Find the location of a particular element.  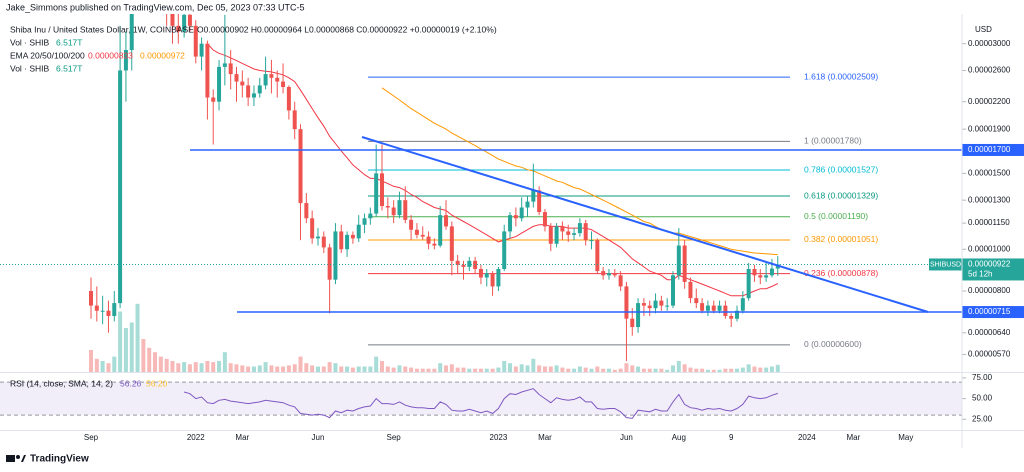

y-tick-label: 25.00 is located at coordinates (982, 418).